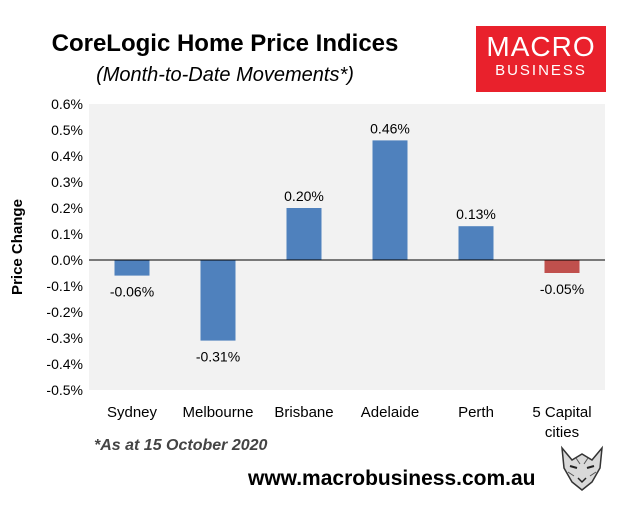 The height and width of the screenshot is (515, 624). I want to click on bar-data-label: 0.46%, so click(390, 128).